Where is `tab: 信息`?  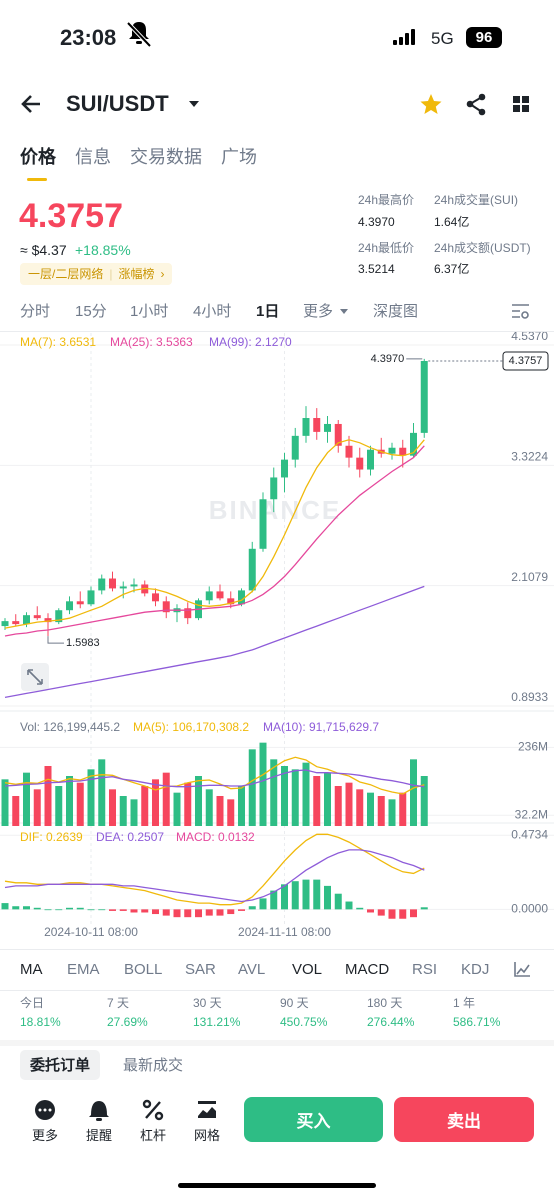
tab: 信息 is located at coordinates (93, 157).